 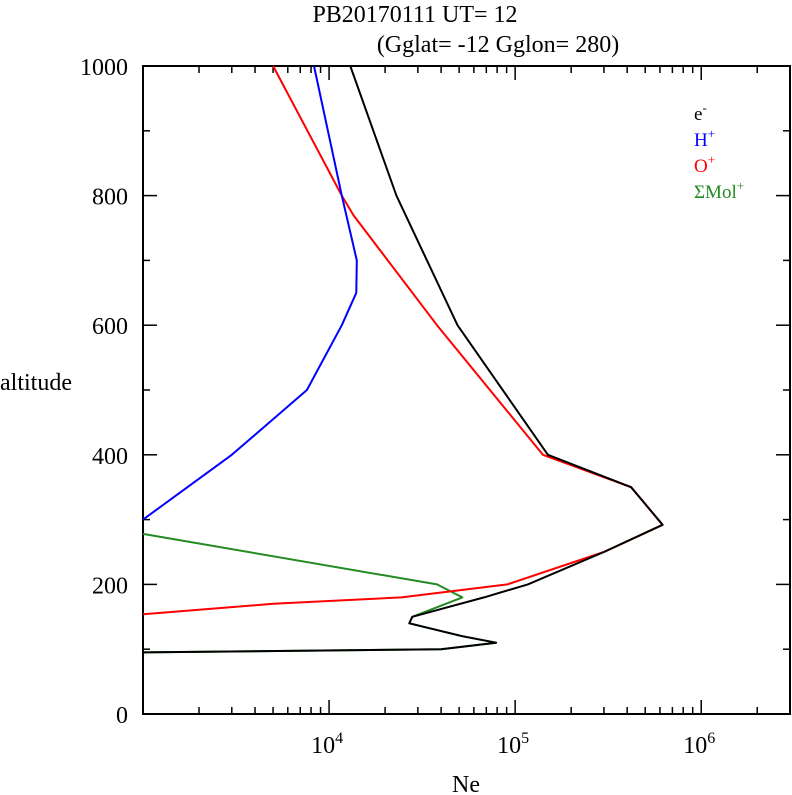 What do you see at coordinates (414, 15) in the screenshot?
I see `chart-title: PB20170111 UT= 12` at bounding box center [414, 15].